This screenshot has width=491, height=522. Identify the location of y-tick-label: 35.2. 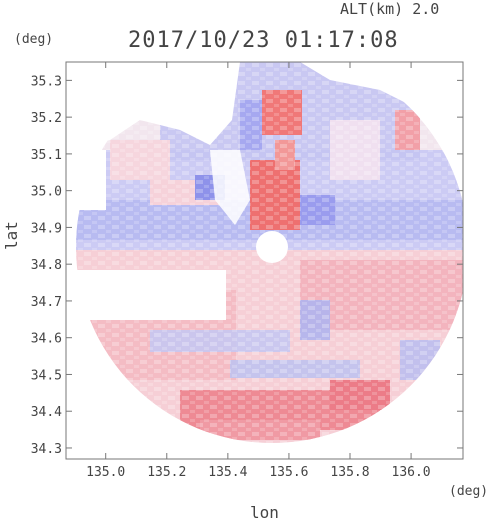
(46, 118).